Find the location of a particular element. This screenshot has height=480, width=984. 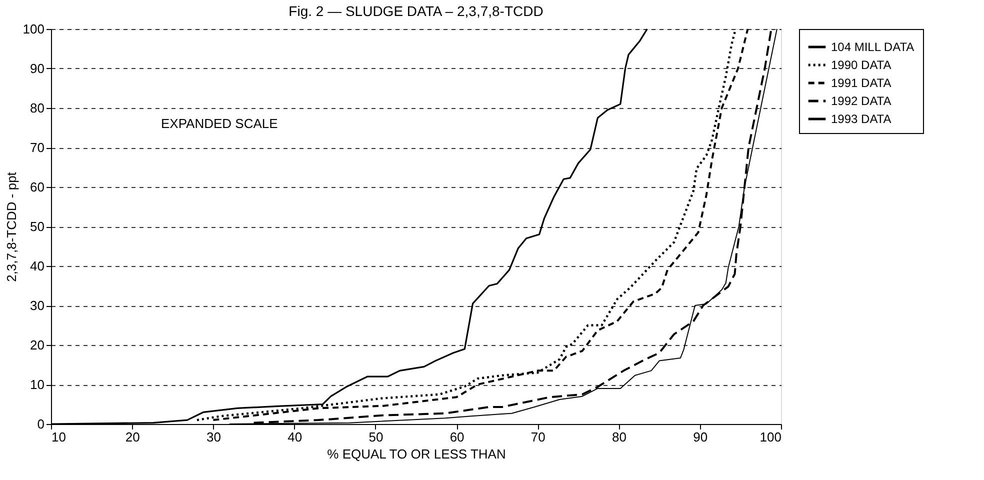

y-tick-label: 20 is located at coordinates (37, 345).